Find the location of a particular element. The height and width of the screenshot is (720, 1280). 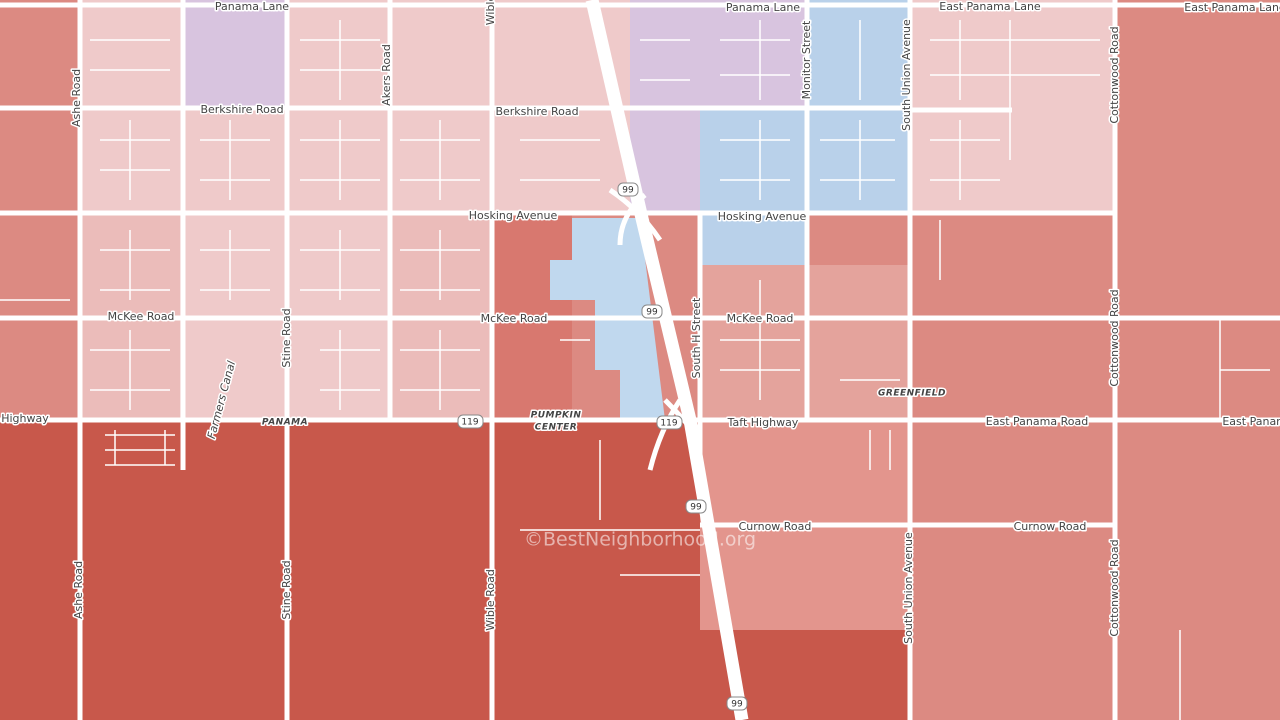

place-label: PANAMA is located at coordinates (285, 423).